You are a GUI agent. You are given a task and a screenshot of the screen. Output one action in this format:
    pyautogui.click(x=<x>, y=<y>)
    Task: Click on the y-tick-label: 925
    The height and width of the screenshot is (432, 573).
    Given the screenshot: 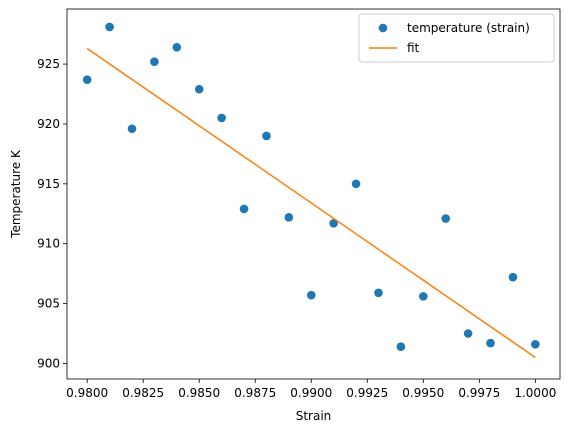 What is the action you would take?
    pyautogui.click(x=48, y=64)
    